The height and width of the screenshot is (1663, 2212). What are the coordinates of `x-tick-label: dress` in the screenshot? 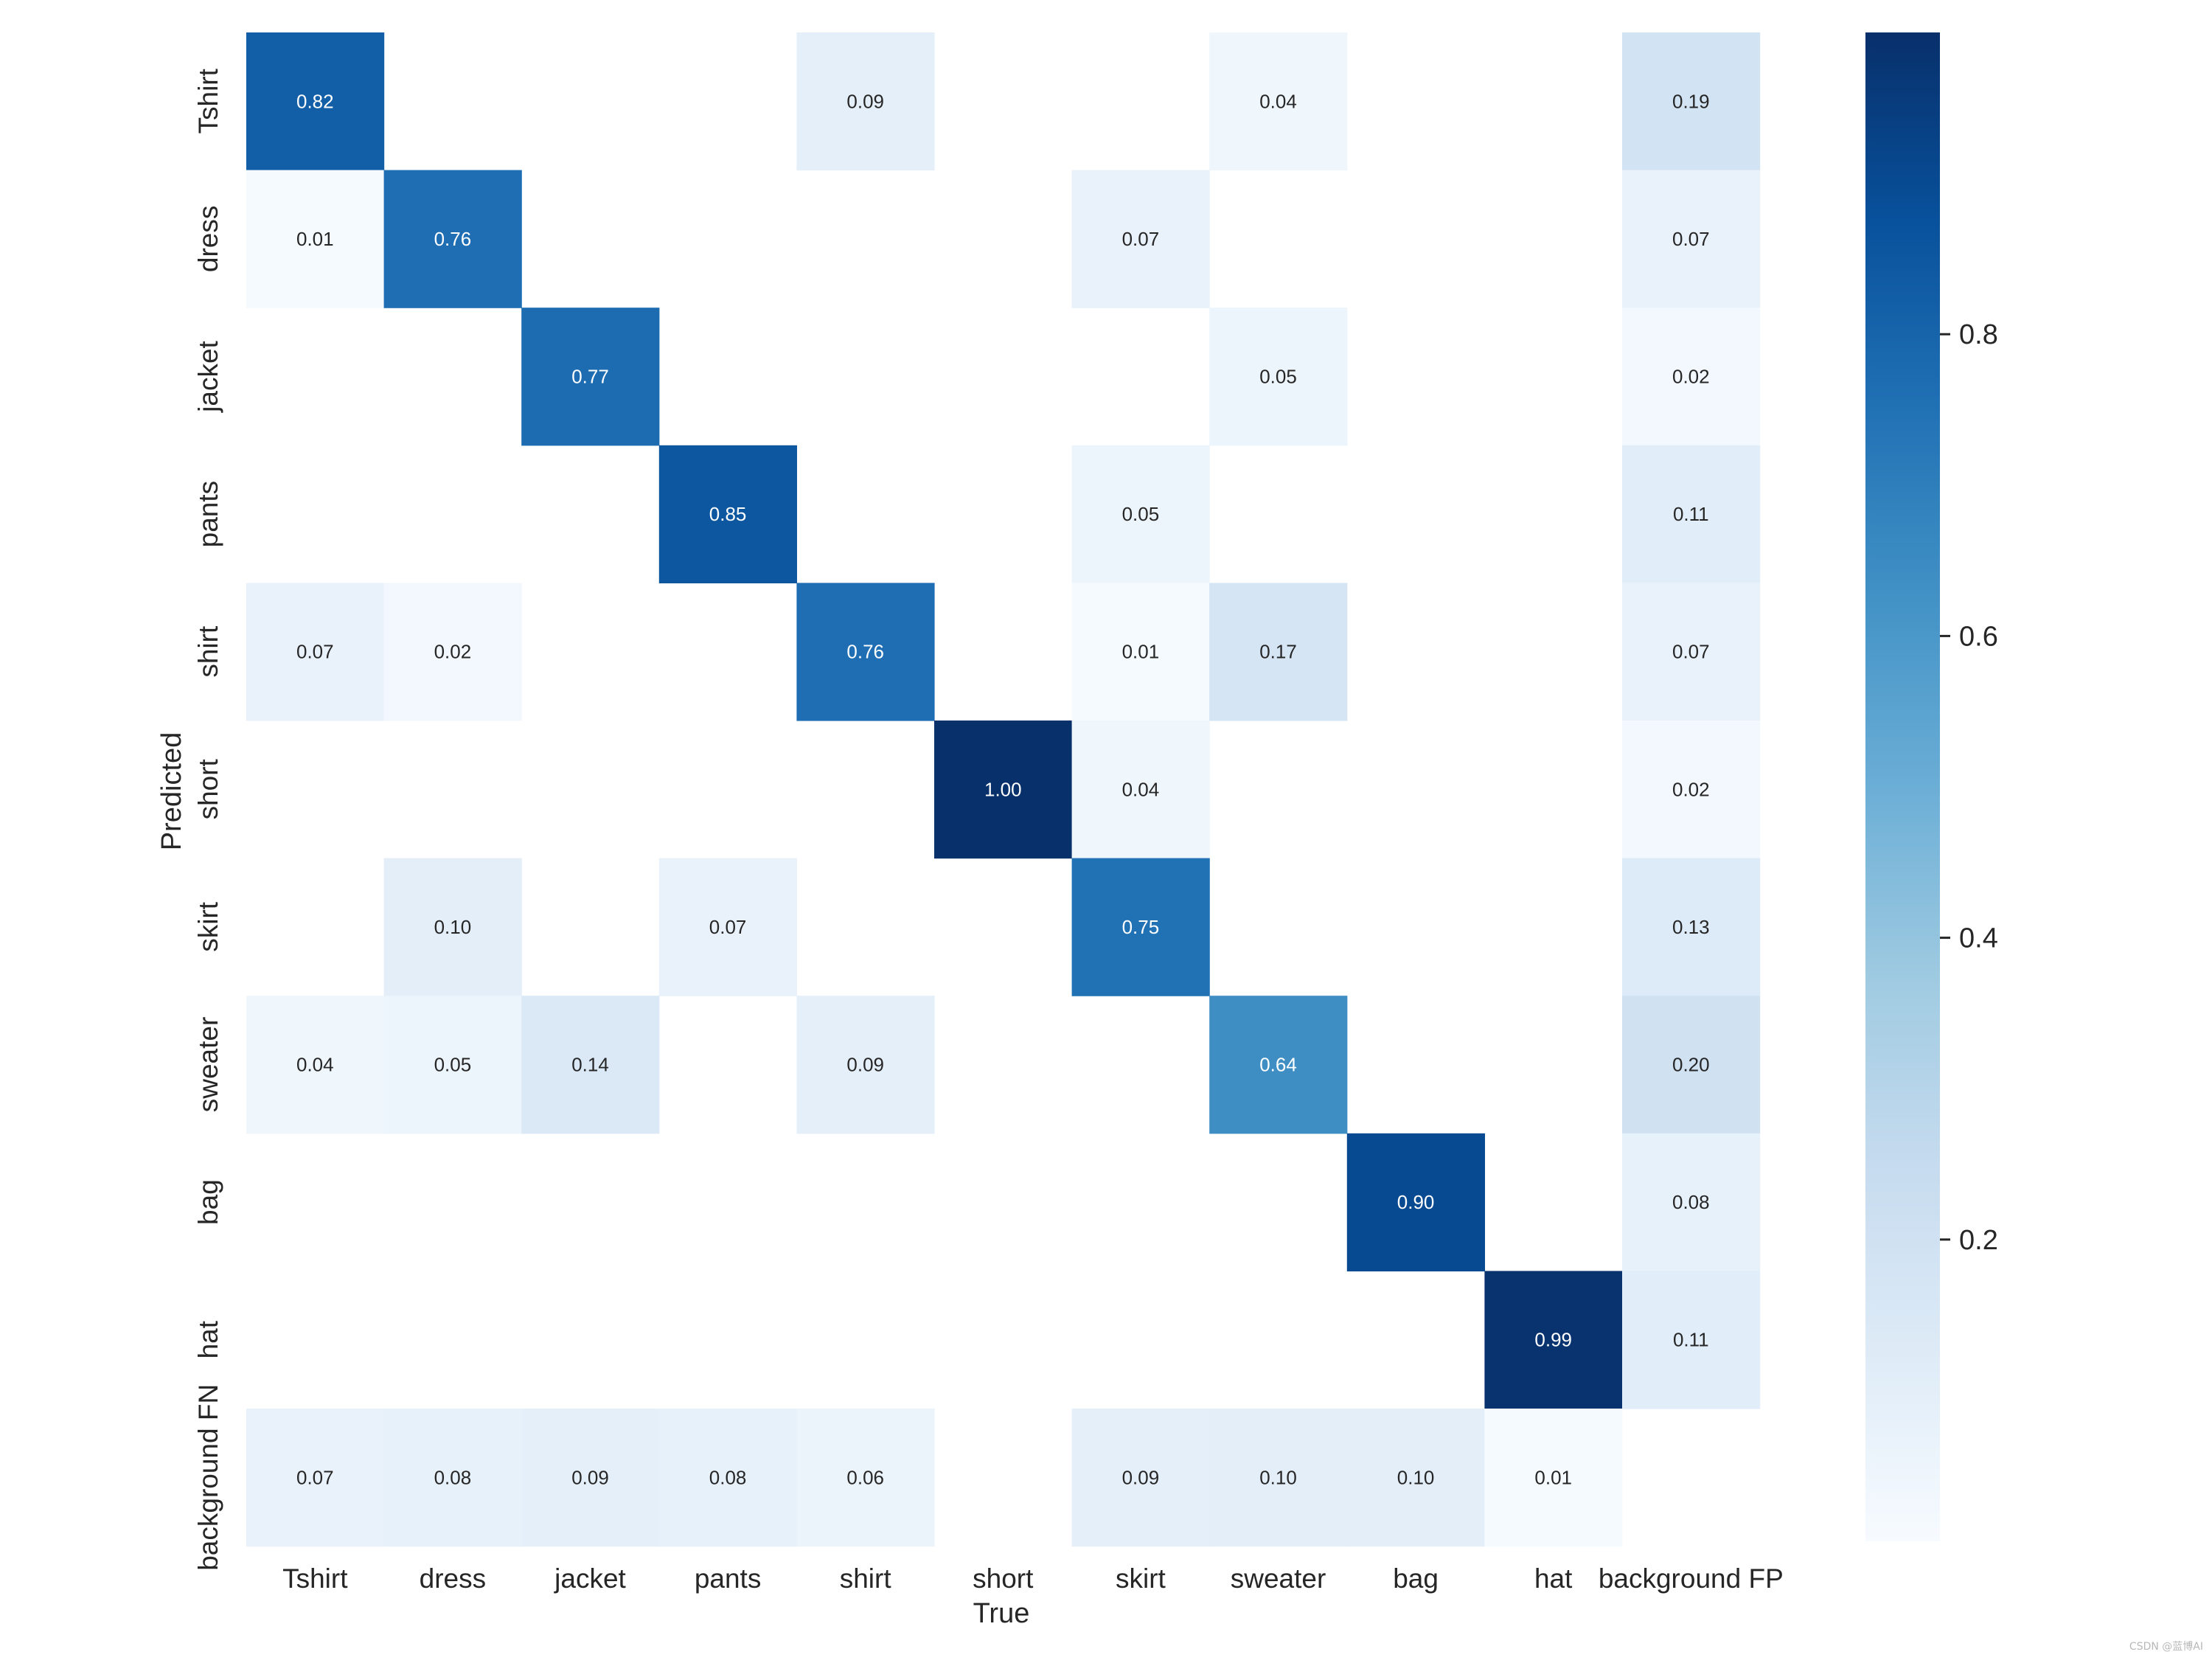 It's located at (453, 1578).